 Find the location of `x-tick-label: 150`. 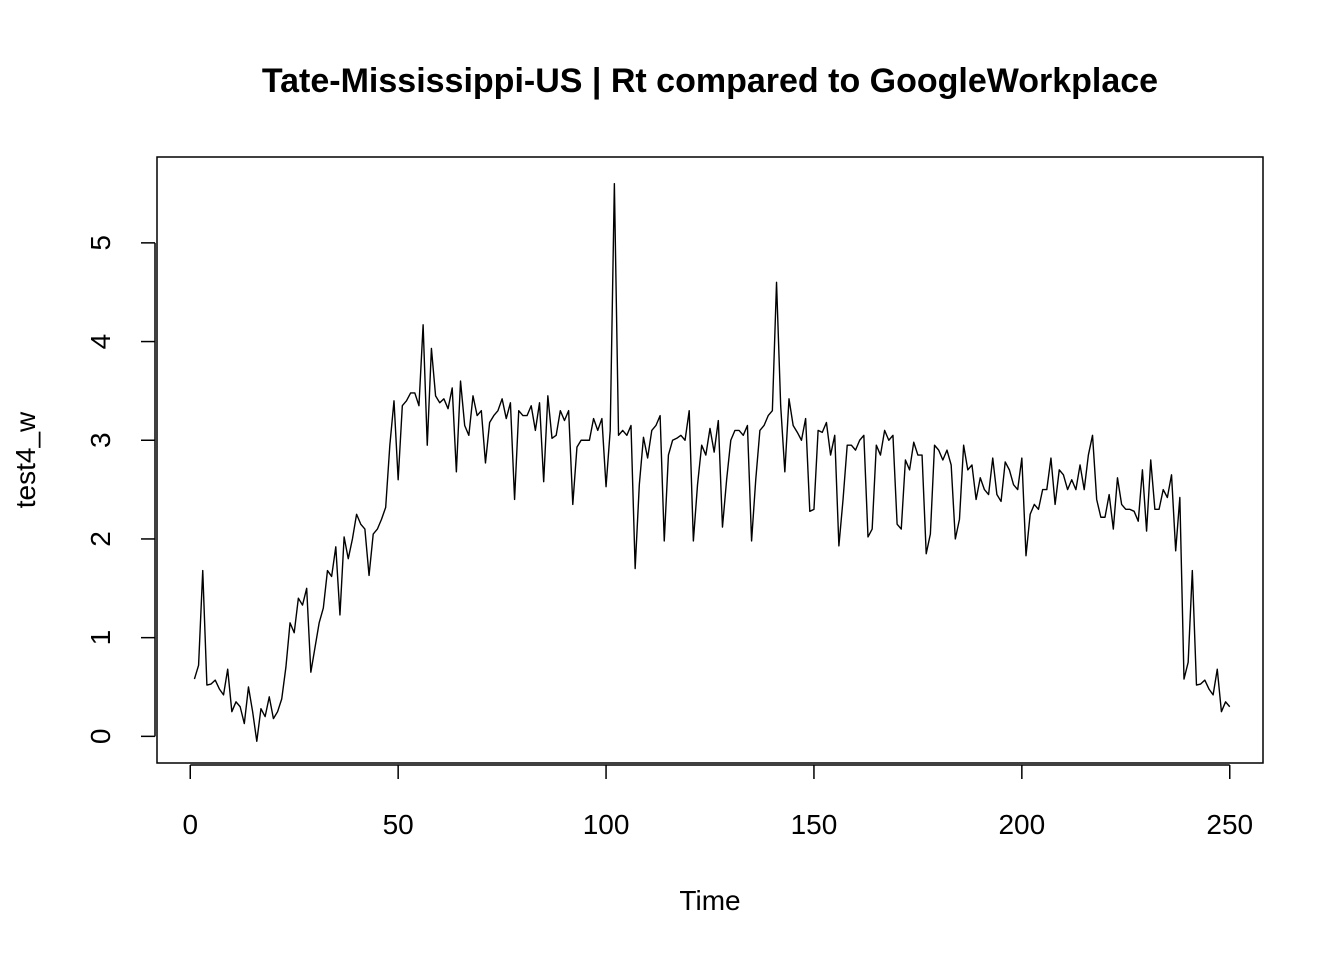

x-tick-label: 150 is located at coordinates (814, 824).